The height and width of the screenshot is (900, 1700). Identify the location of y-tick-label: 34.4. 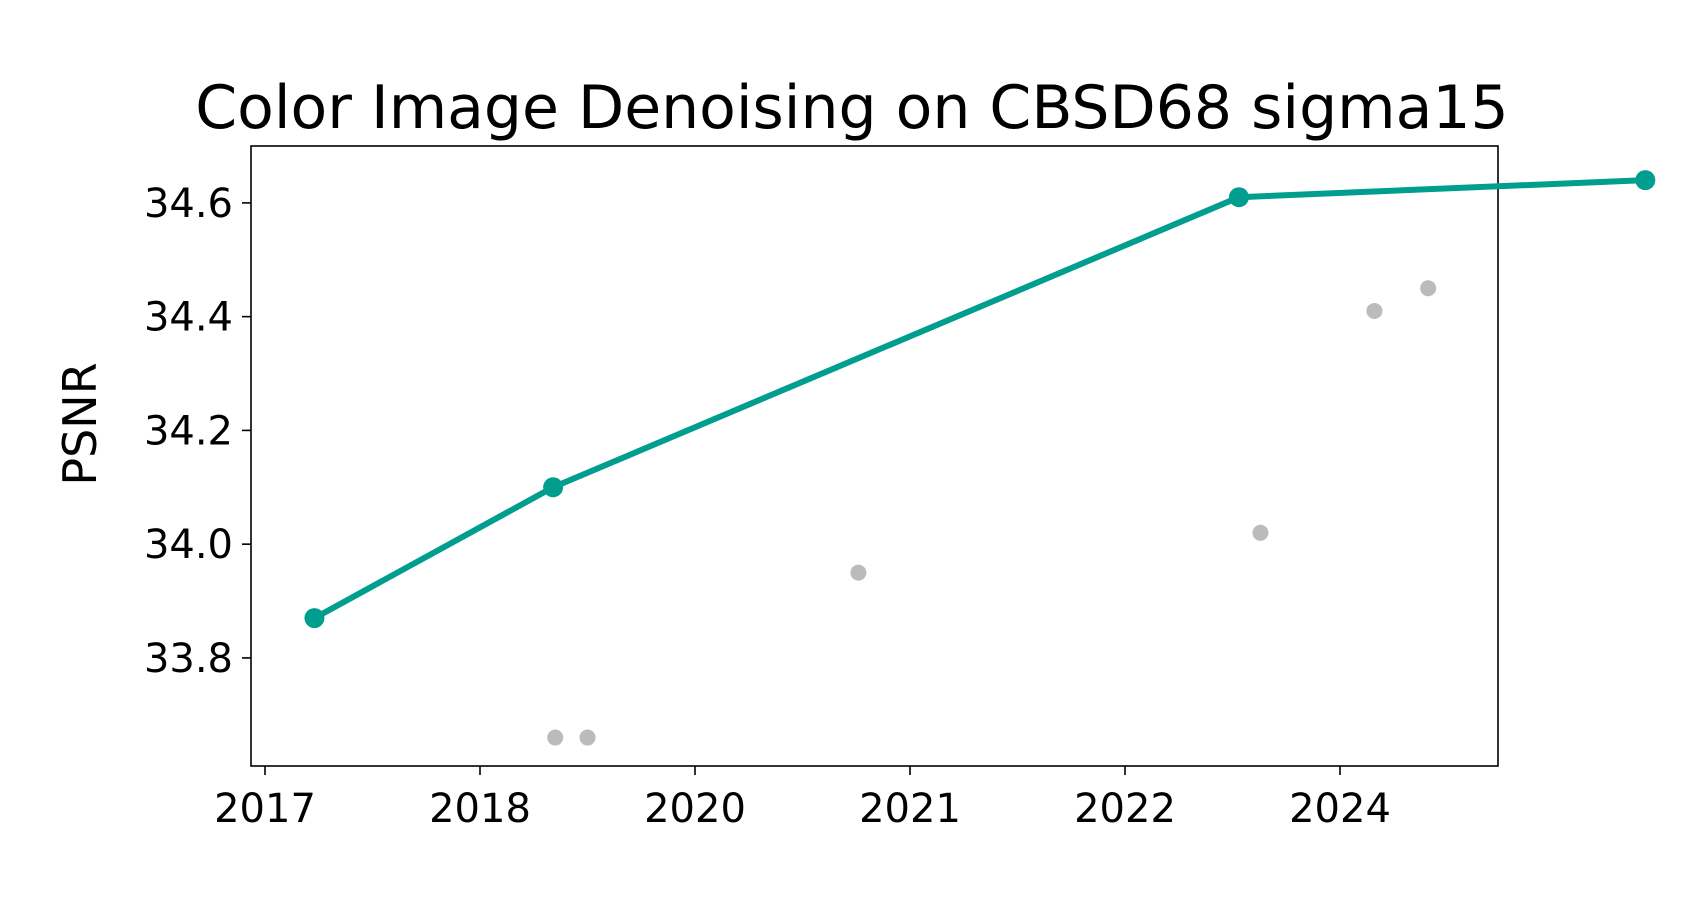
(188, 318).